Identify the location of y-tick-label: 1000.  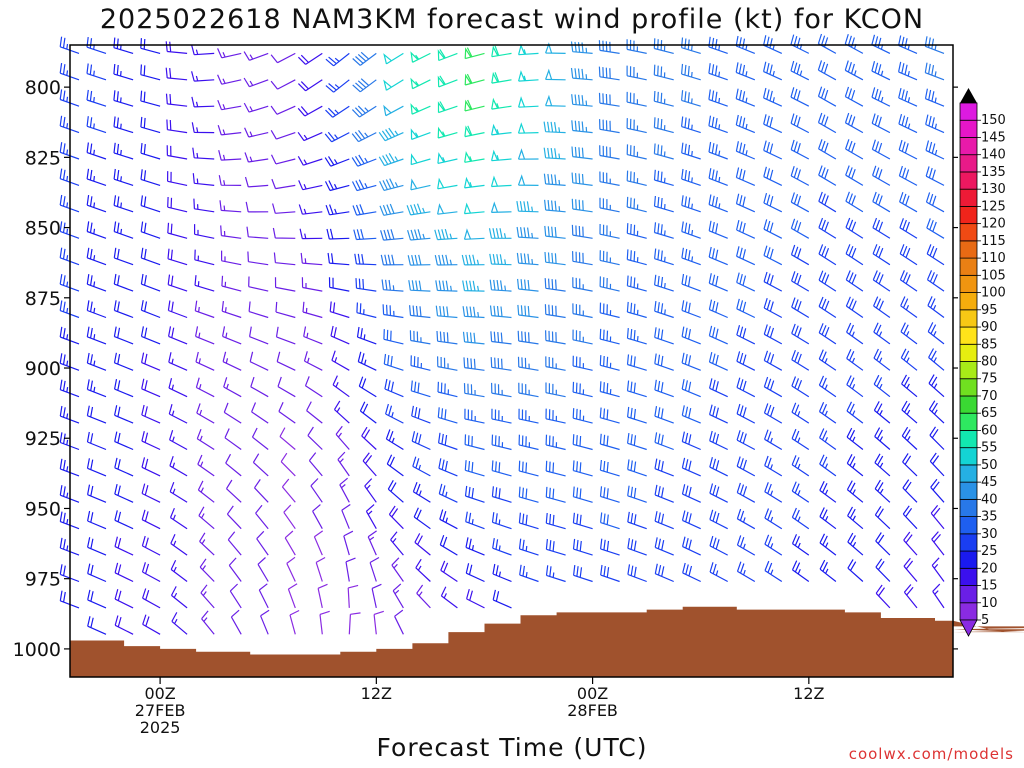
(37, 650).